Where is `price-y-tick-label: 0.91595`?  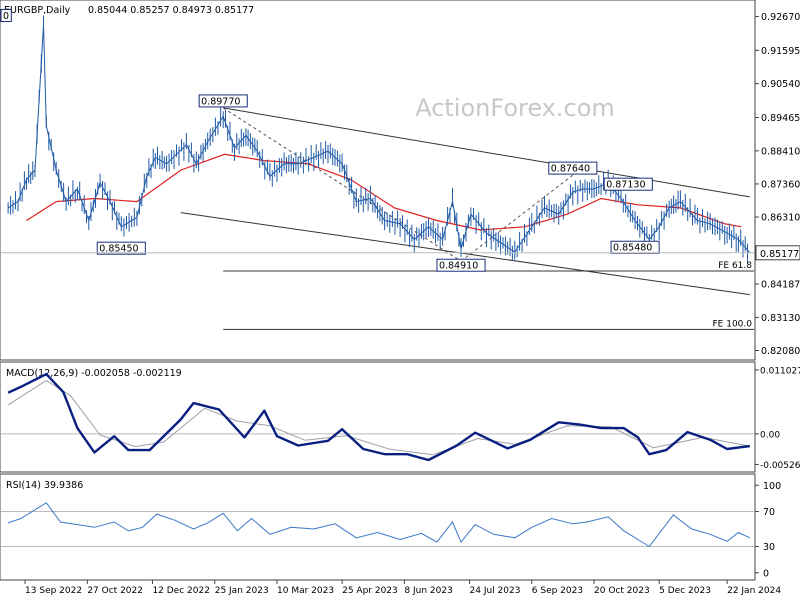
price-y-tick-label: 0.91595 is located at coordinates (780, 51).